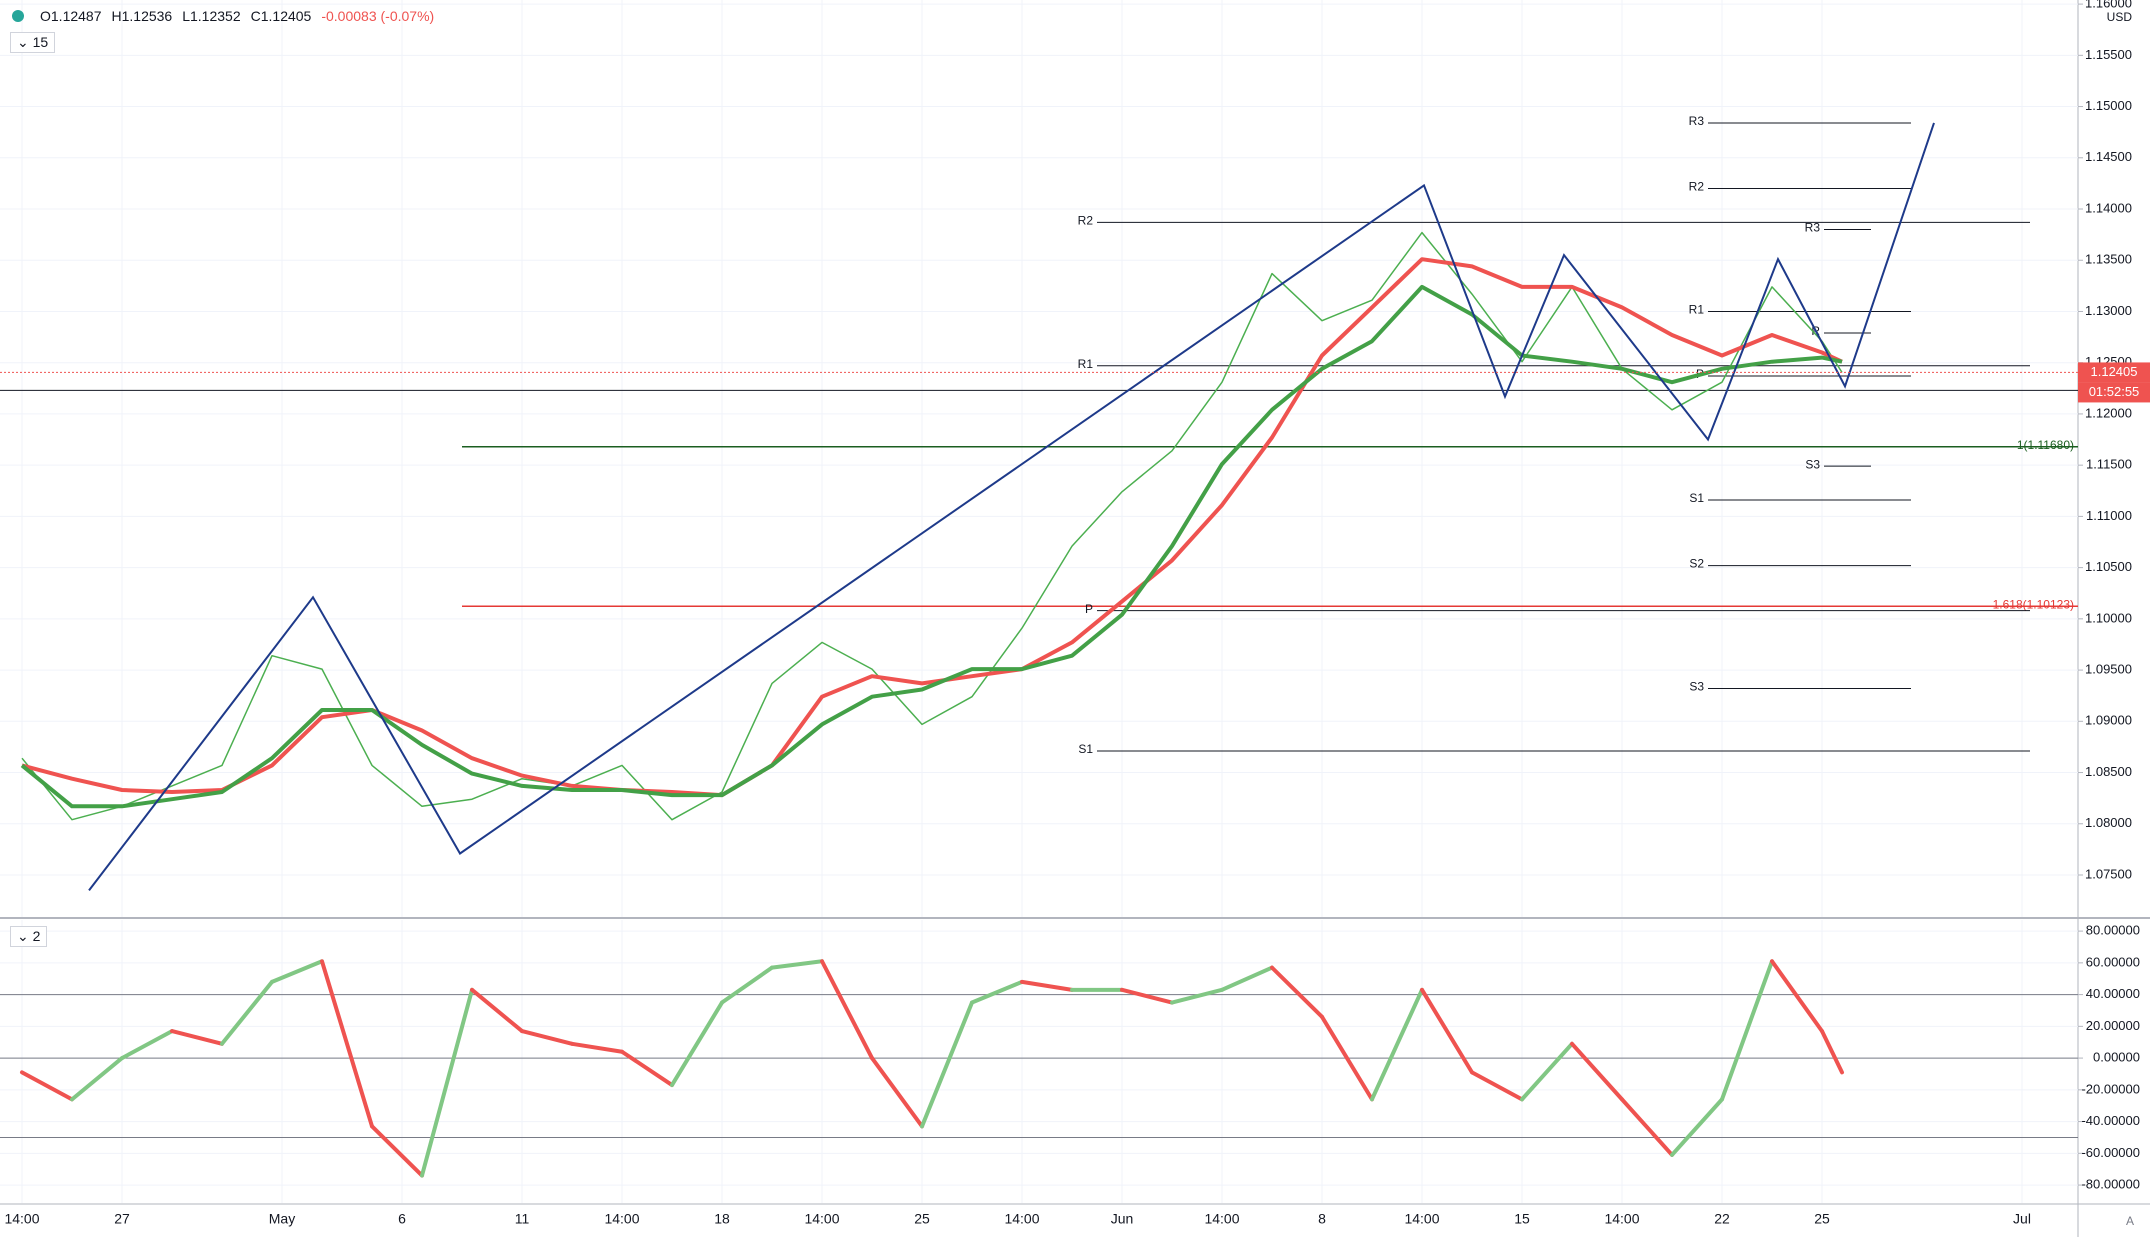  What do you see at coordinates (1322, 1219) in the screenshot?
I see `x-tick-label: 8` at bounding box center [1322, 1219].